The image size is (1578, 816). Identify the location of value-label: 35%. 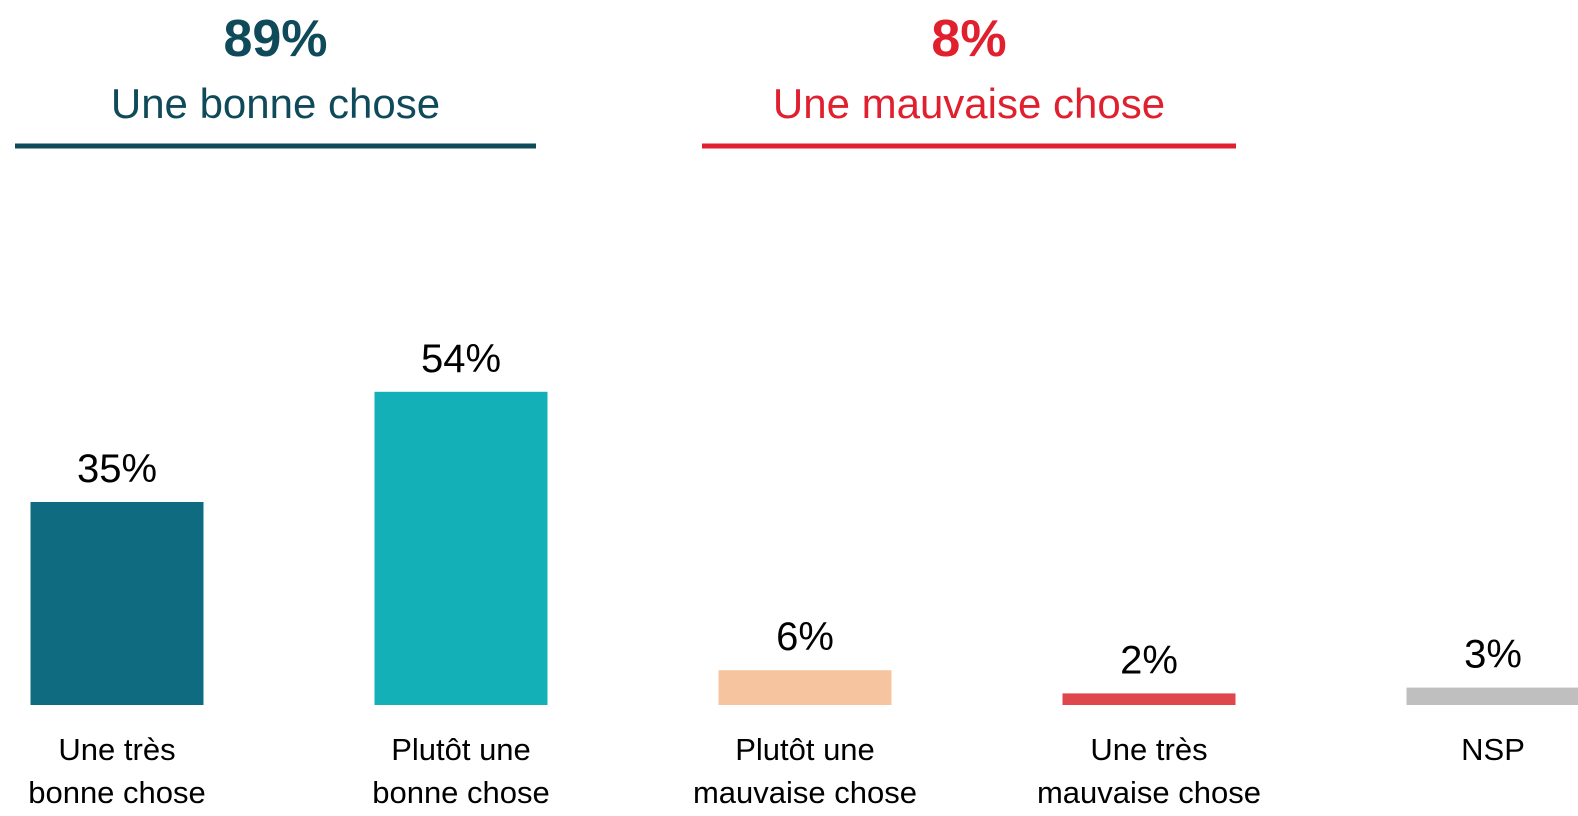
(117, 469).